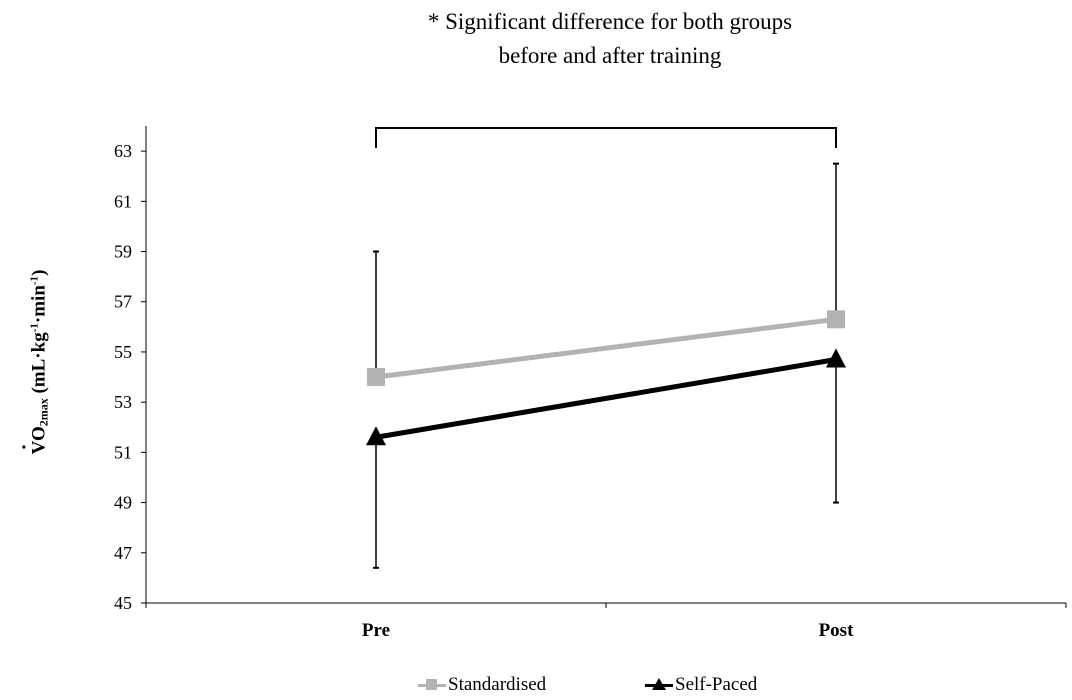 The height and width of the screenshot is (700, 1072). What do you see at coordinates (610, 21) in the screenshot?
I see `chart-title-line-1: * Significant difference for both groups` at bounding box center [610, 21].